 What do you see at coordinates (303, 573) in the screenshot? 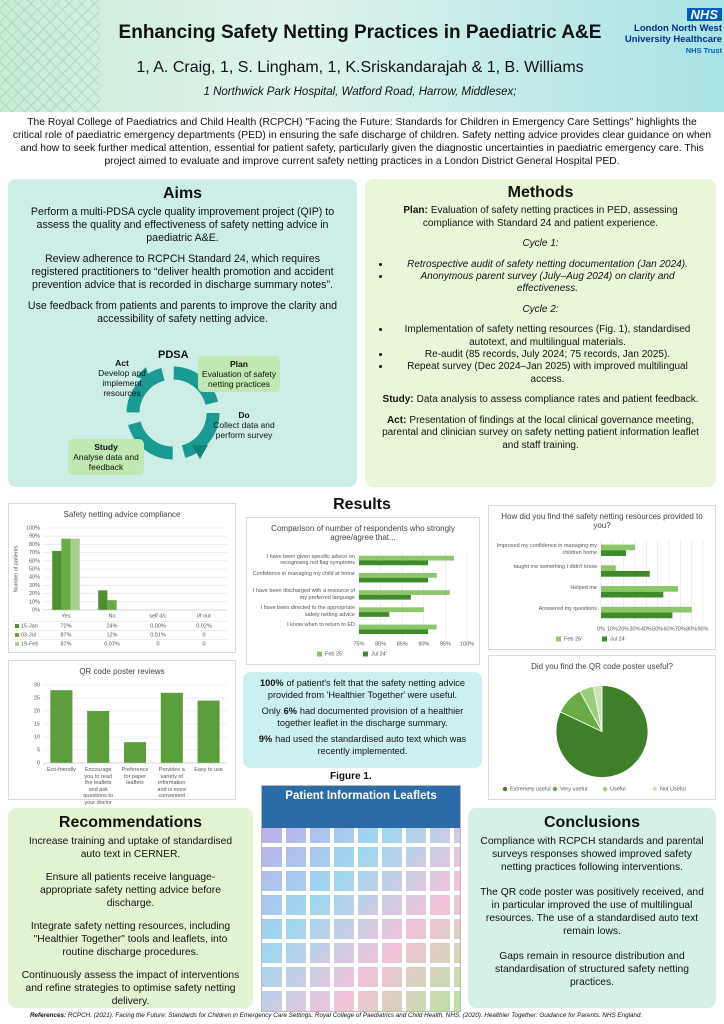
I see `y-tick-label: Confidence in managing my child at home` at bounding box center [303, 573].